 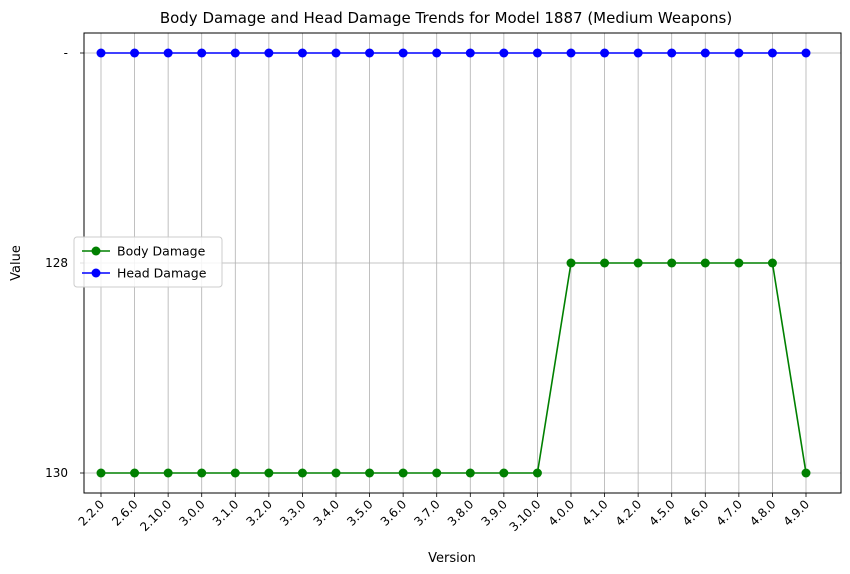 I want to click on x-tick-label: 3.3.0, so click(x=292, y=512).